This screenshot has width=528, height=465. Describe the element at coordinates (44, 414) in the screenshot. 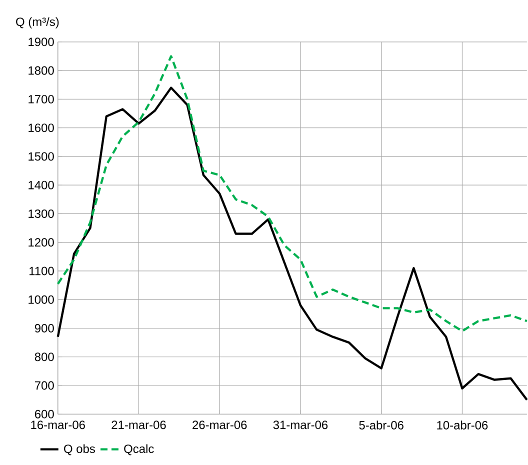

I see `y-tick-label: 600` at that location.